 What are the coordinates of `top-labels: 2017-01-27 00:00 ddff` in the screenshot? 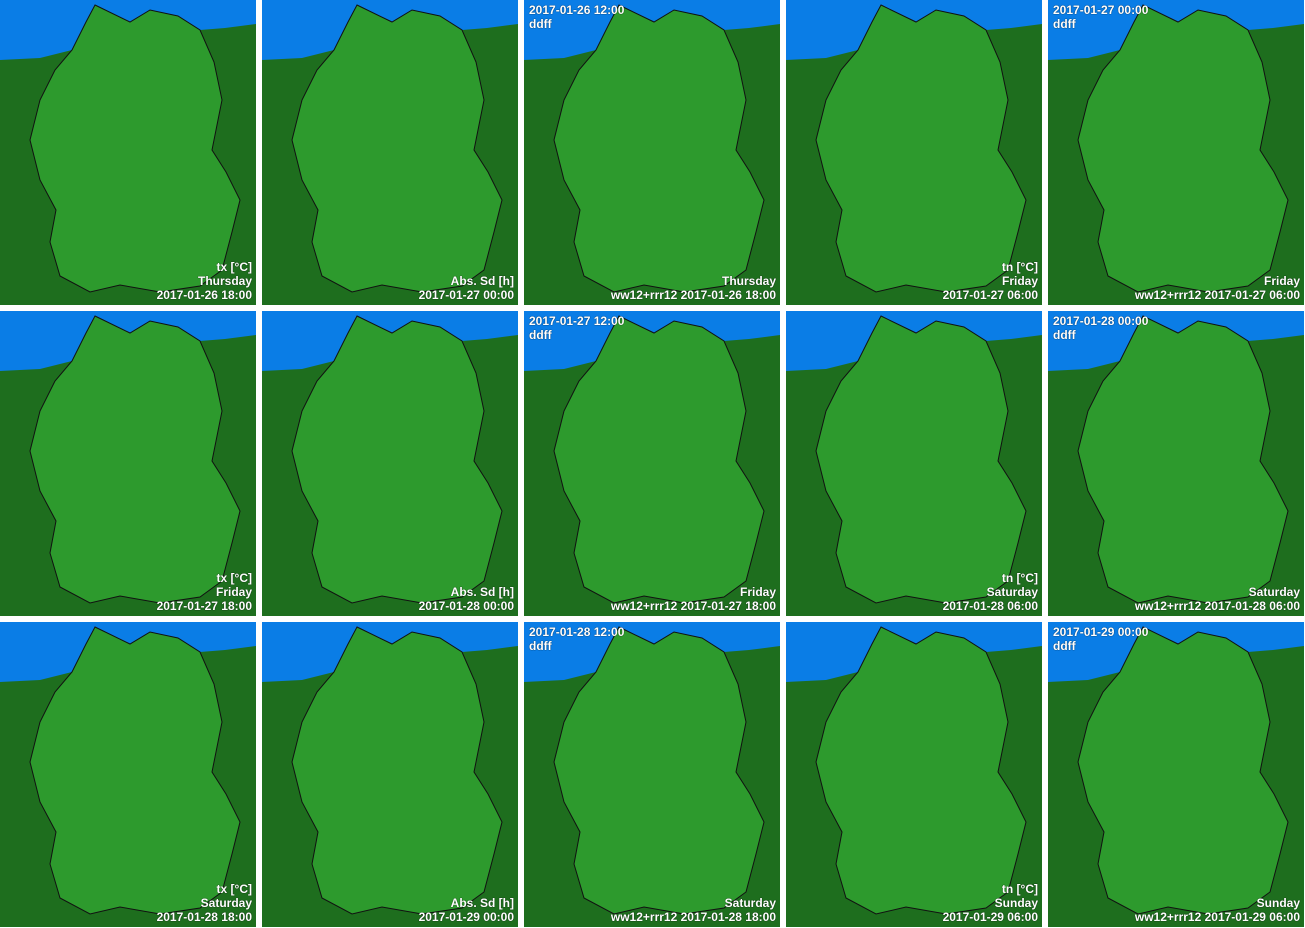 It's located at (1100, 17).